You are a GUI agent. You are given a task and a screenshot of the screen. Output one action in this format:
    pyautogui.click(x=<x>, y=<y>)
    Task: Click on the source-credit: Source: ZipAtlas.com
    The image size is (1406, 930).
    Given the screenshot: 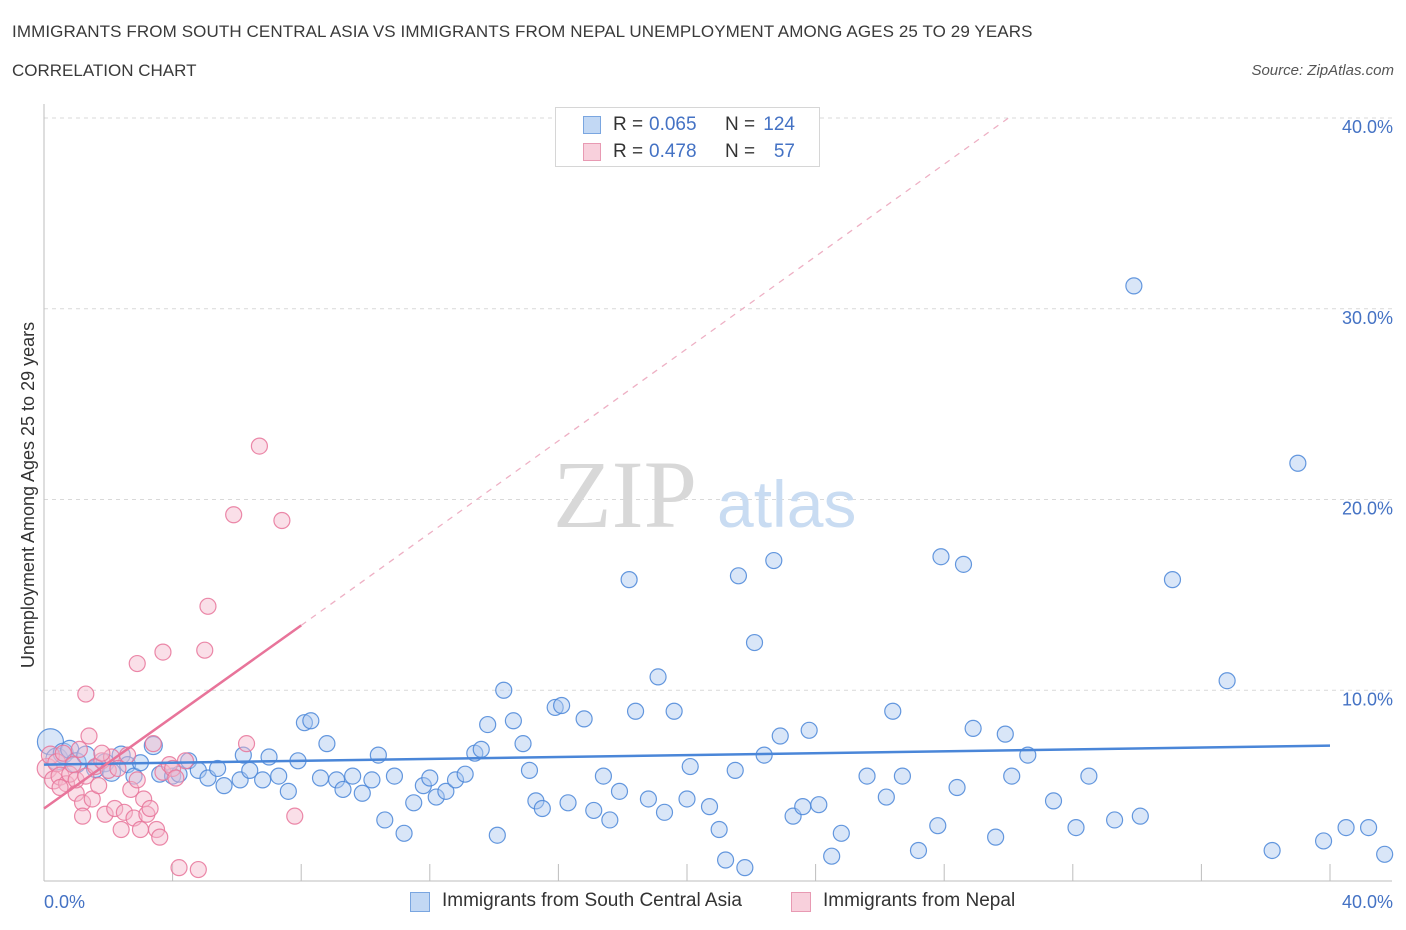 What is the action you would take?
    pyautogui.click(x=1322, y=70)
    